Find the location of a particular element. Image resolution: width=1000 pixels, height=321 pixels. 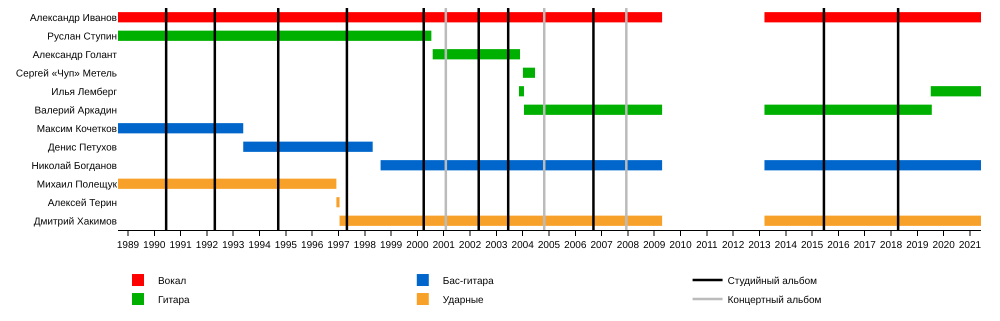

x-tick-label: 1990 is located at coordinates (154, 245).